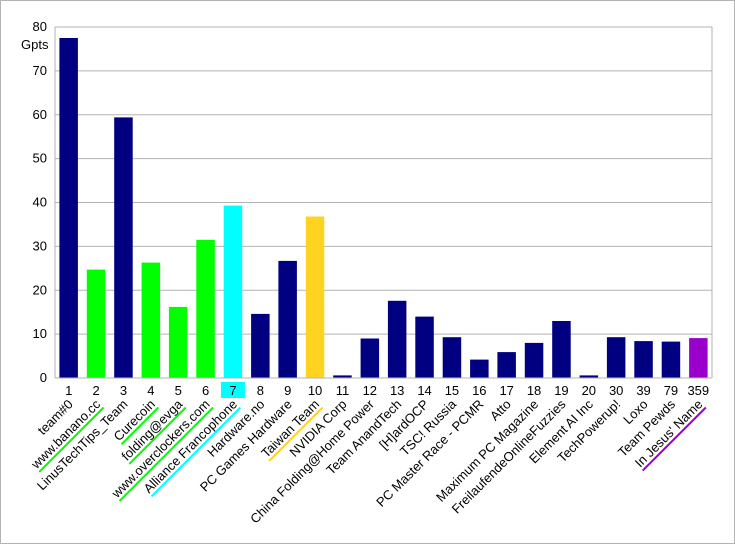  What do you see at coordinates (671, 390) in the screenshot?
I see `rank-label: 79` at bounding box center [671, 390].